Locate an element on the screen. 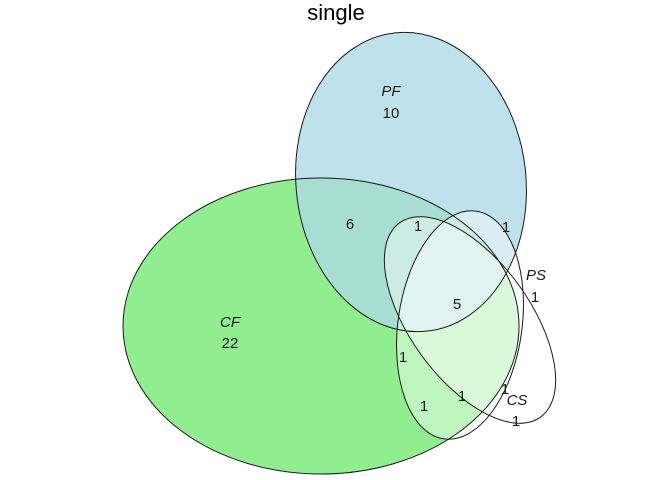 The width and height of the screenshot is (672, 480). set-cf-only-count: 22 is located at coordinates (230, 343).